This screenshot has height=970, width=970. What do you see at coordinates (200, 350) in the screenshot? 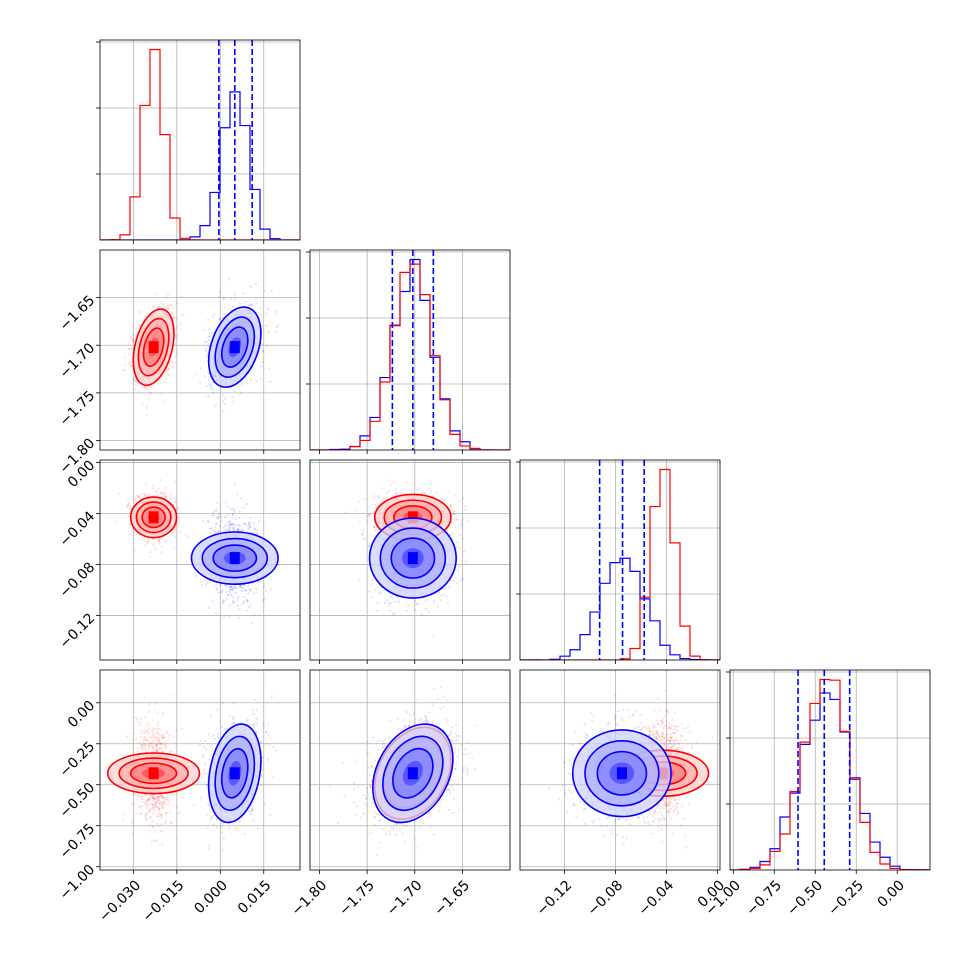
I see `panel-frame` at bounding box center [200, 350].